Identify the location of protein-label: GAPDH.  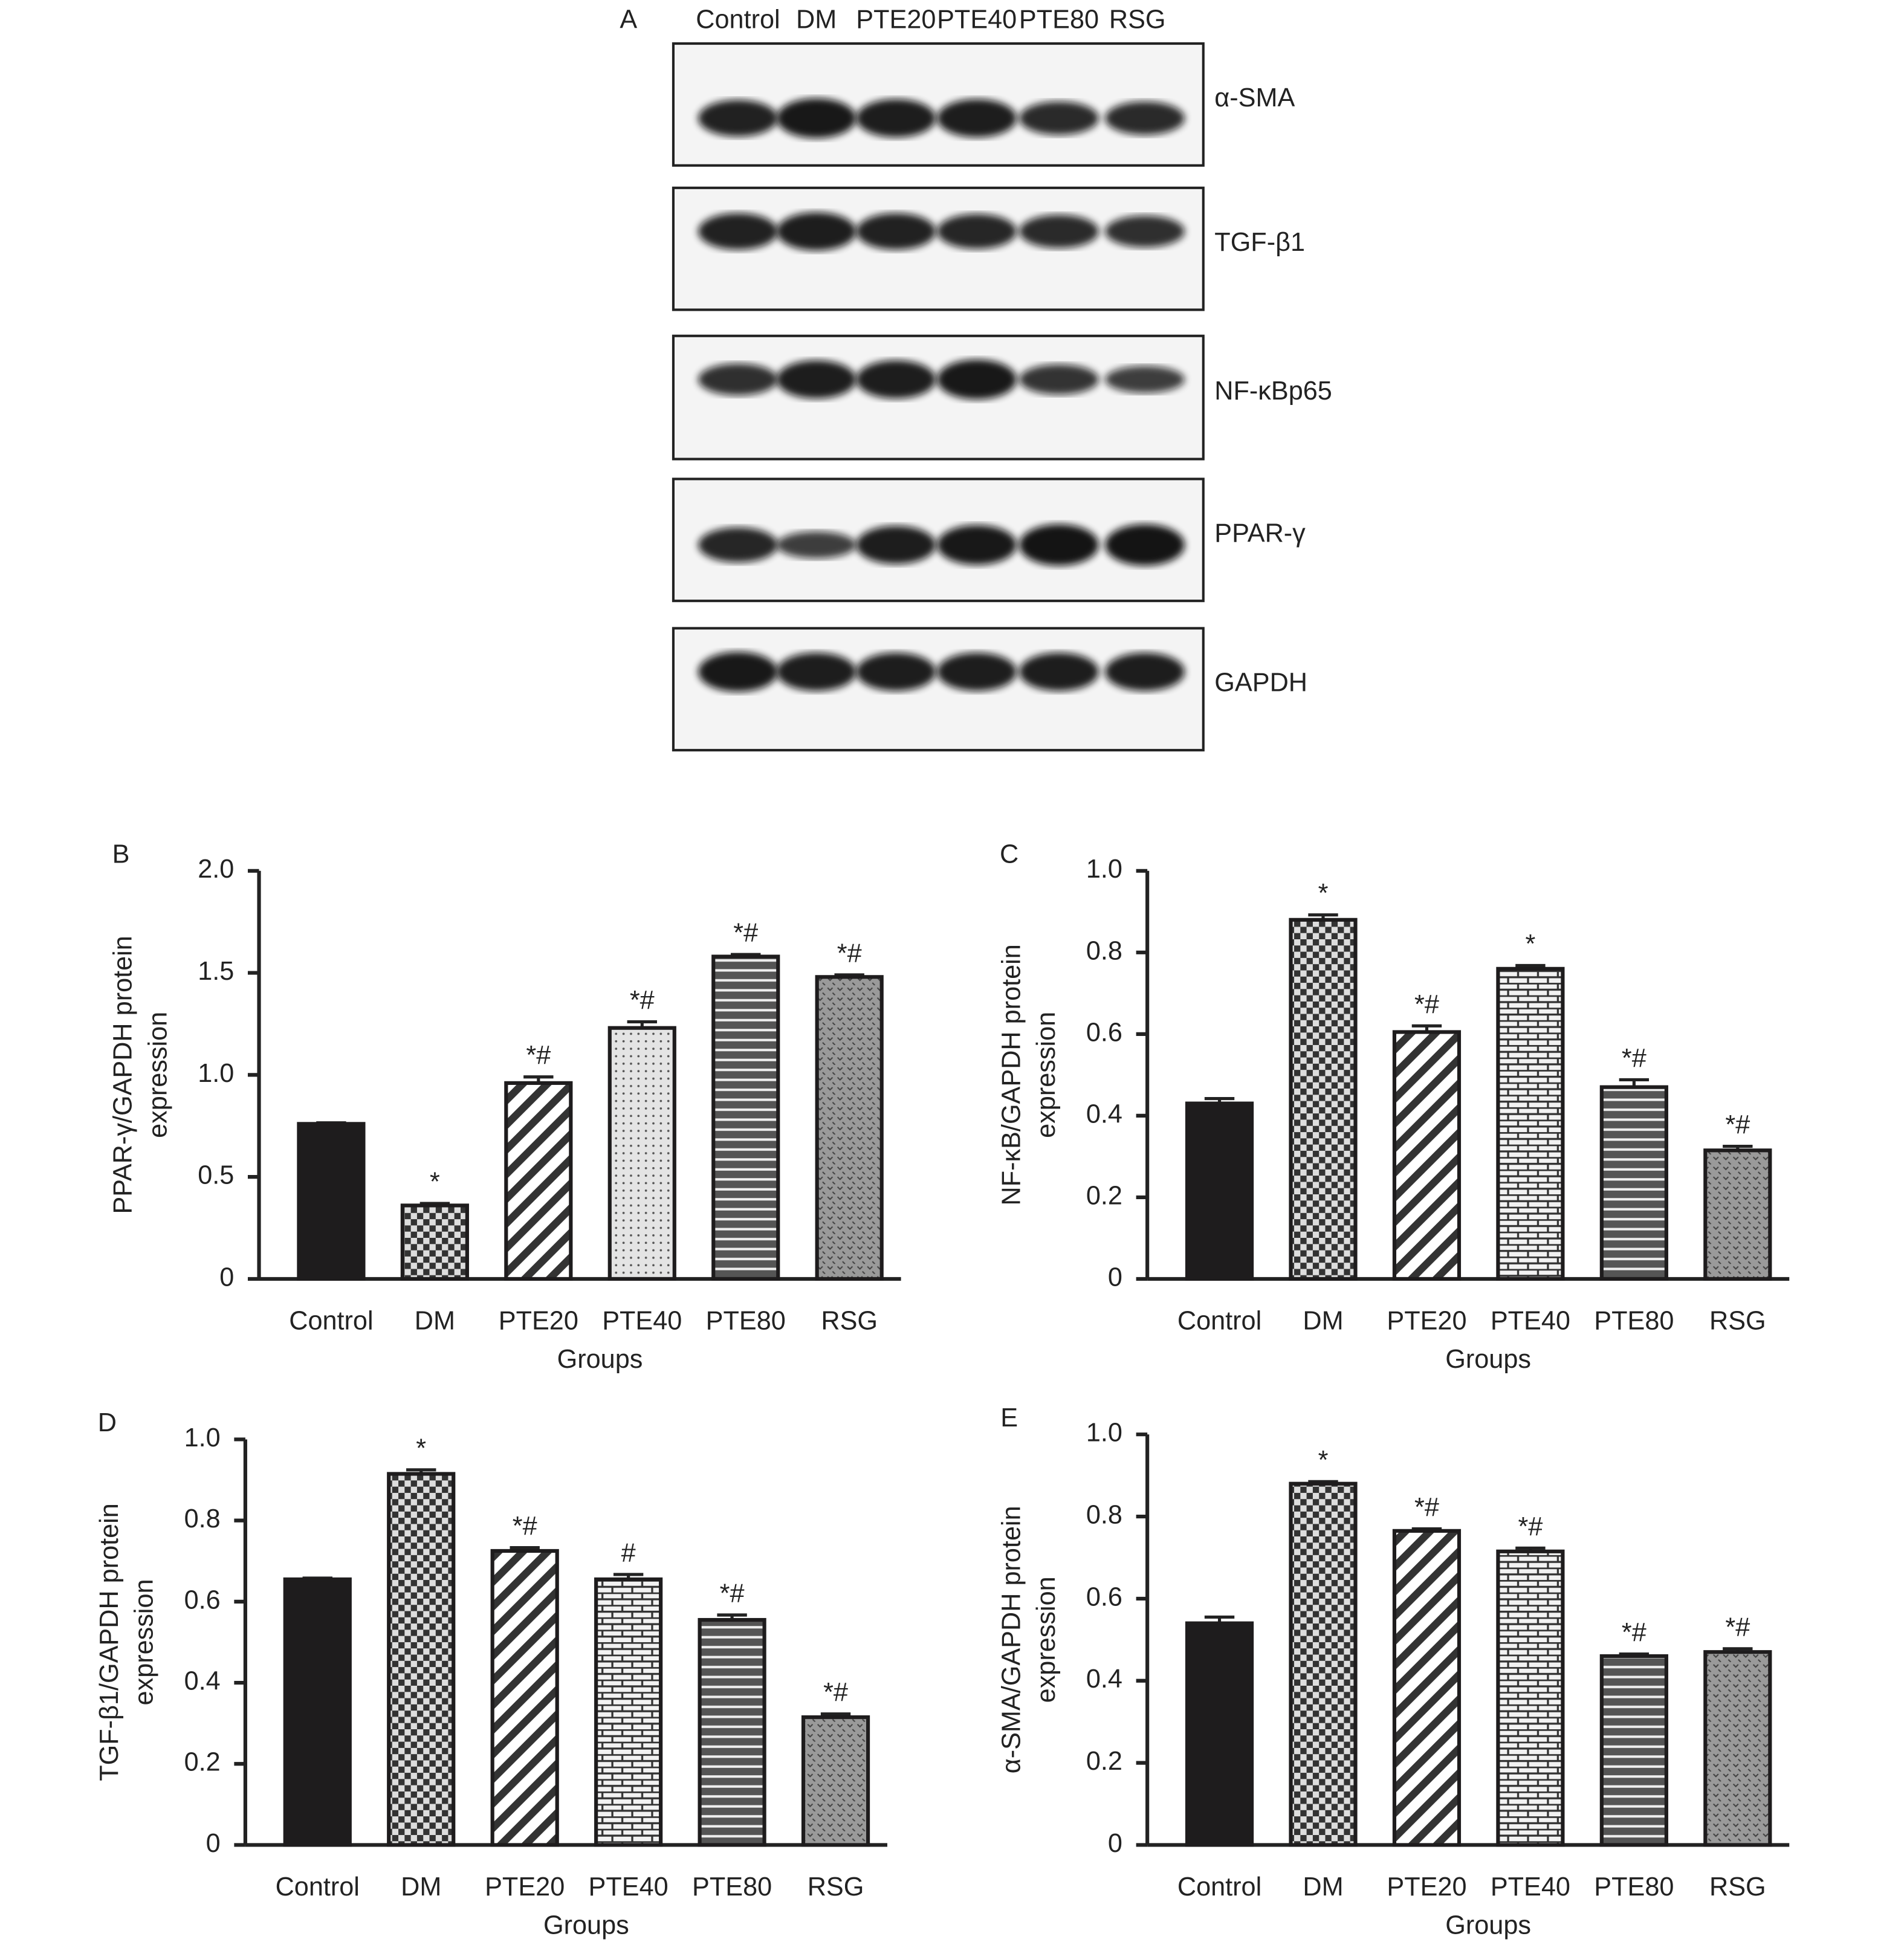
(1260, 682).